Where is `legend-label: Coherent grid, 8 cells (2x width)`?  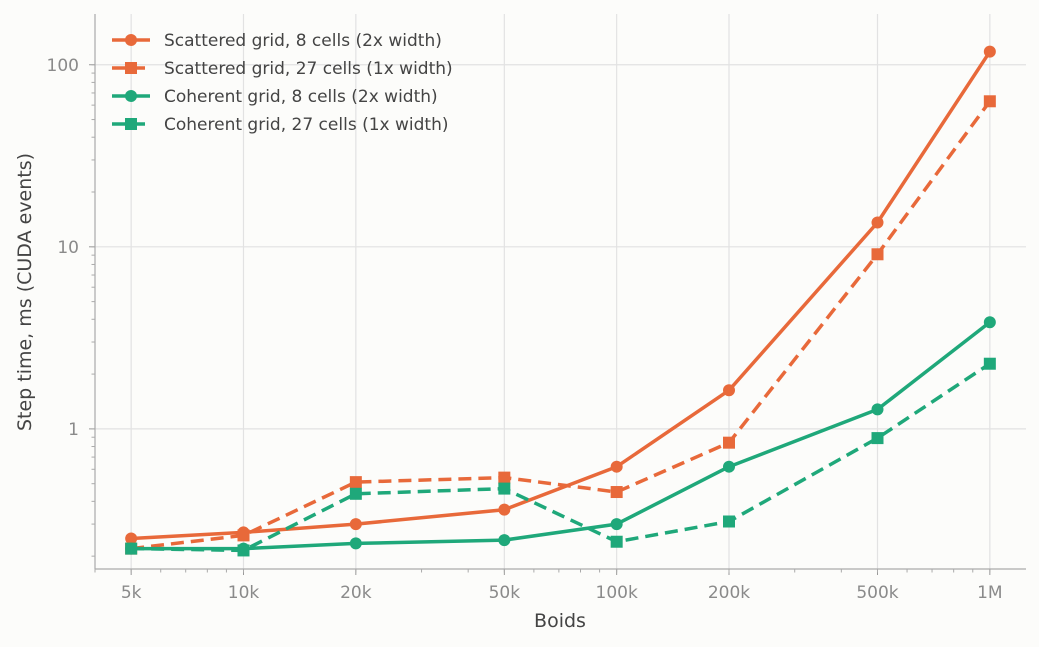 legend-label: Coherent grid, 8 cells (2x width) is located at coordinates (301, 97).